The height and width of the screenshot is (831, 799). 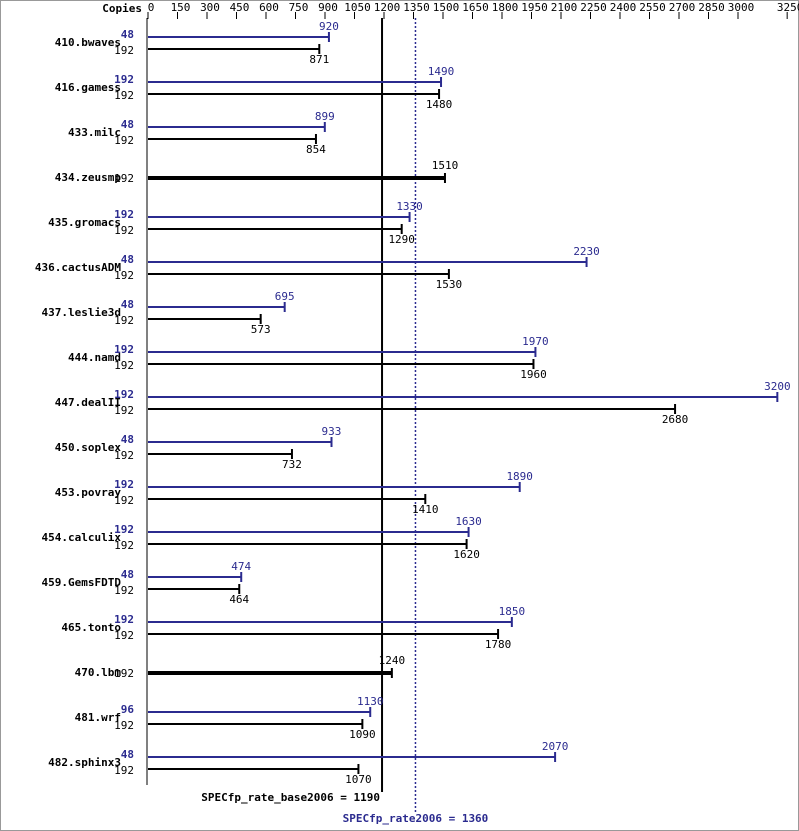 What do you see at coordinates (292, 464) in the screenshot?
I see `value-label: 732` at bounding box center [292, 464].